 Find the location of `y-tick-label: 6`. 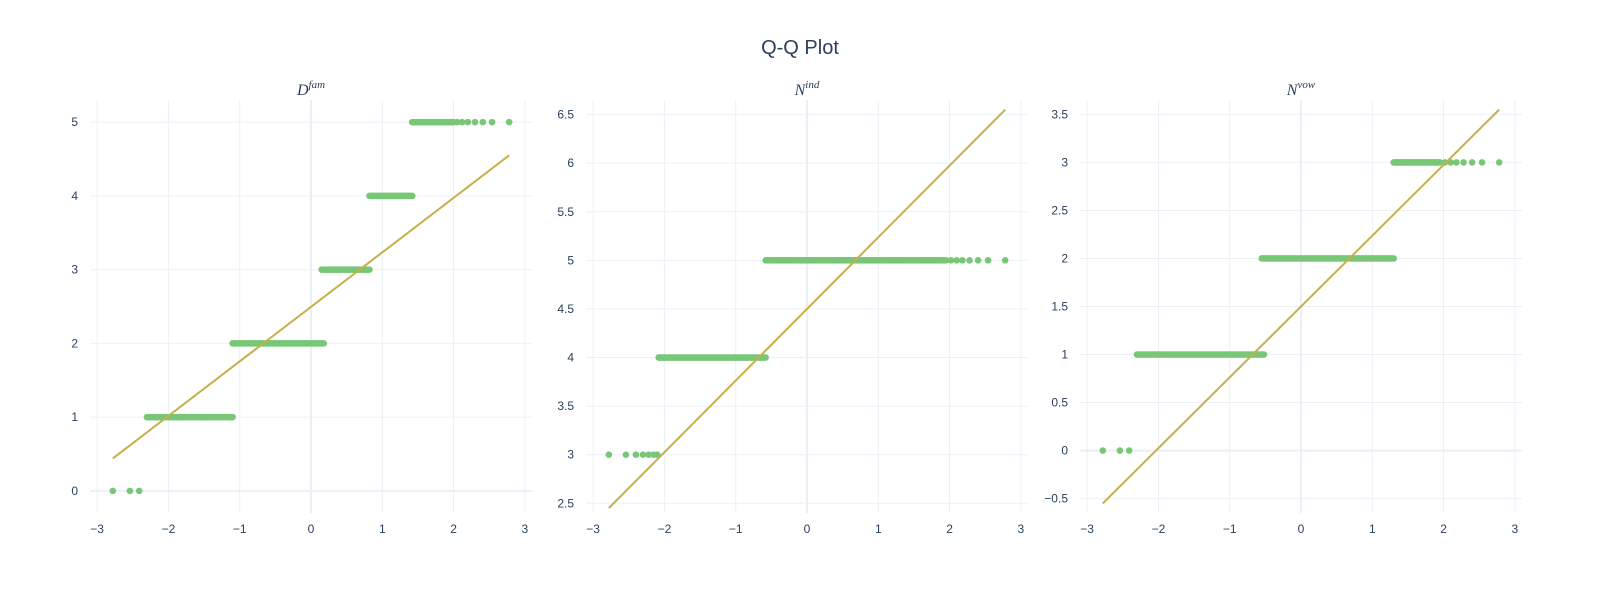

y-tick-label: 6 is located at coordinates (570, 163).